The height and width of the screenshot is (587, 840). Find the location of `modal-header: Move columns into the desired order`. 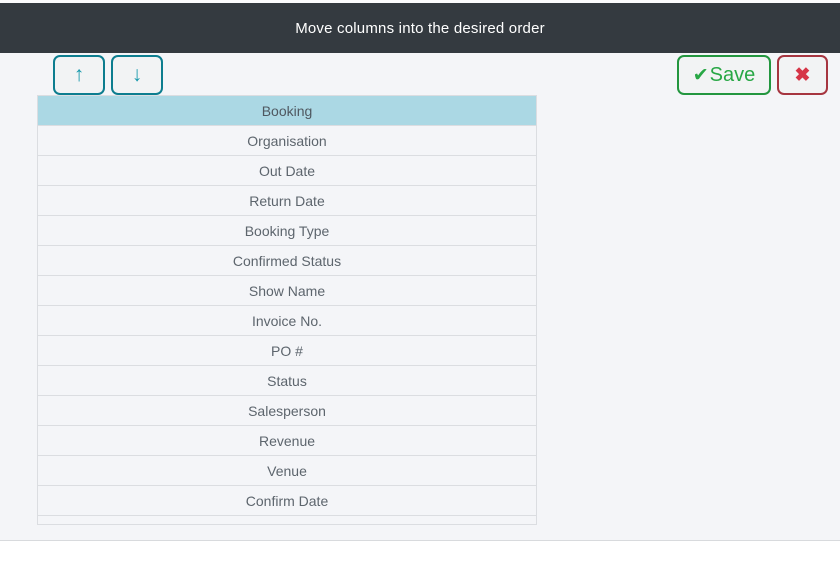

modal-header: Move columns into the desired order is located at coordinates (420, 28).